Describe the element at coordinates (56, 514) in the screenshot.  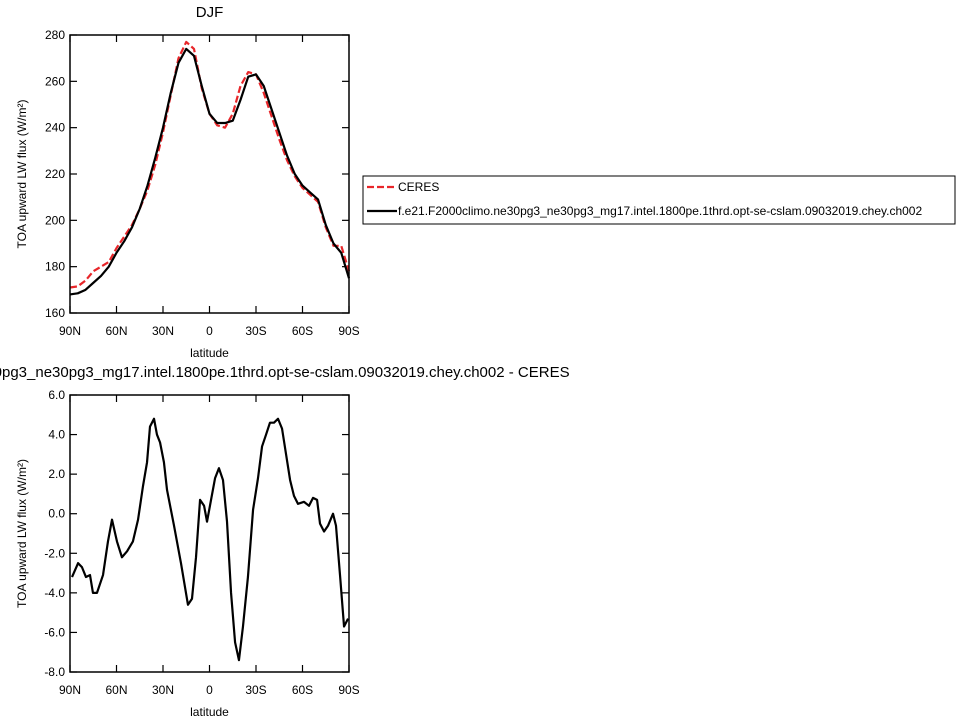
I see `y-tick-label: 0.0` at that location.